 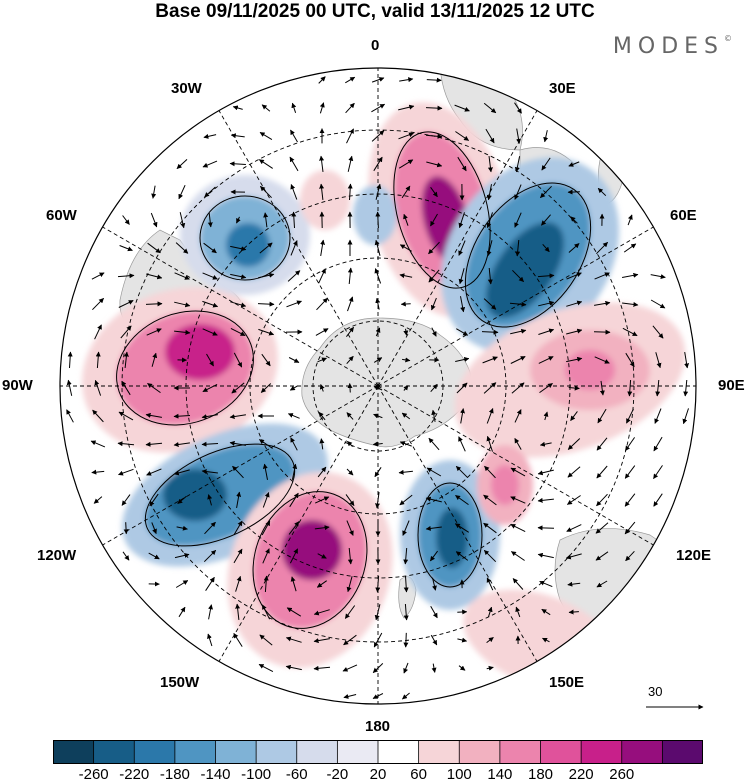 What do you see at coordinates (562, 88) in the screenshot?
I see `lon-label-30e: 30E` at bounding box center [562, 88].